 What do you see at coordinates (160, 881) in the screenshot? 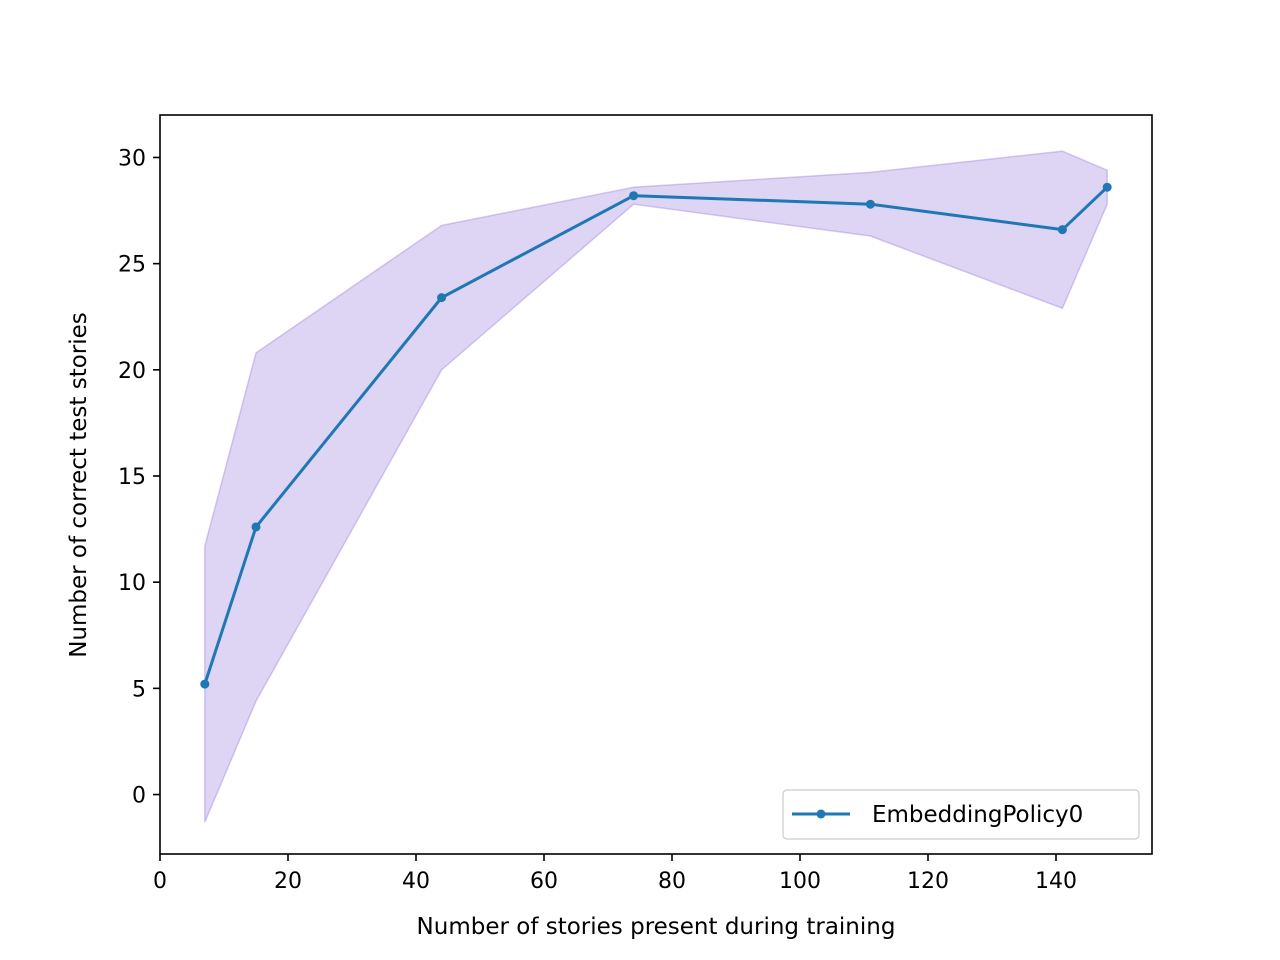
I see `x-tick-label: 0` at bounding box center [160, 881].